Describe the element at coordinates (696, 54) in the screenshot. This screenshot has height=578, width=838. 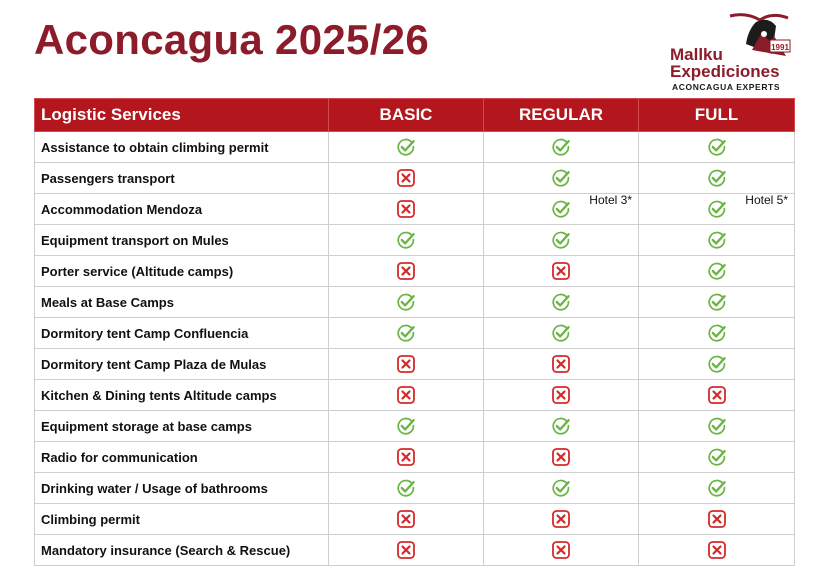
I see `logo-name-line1: Mallku` at that location.